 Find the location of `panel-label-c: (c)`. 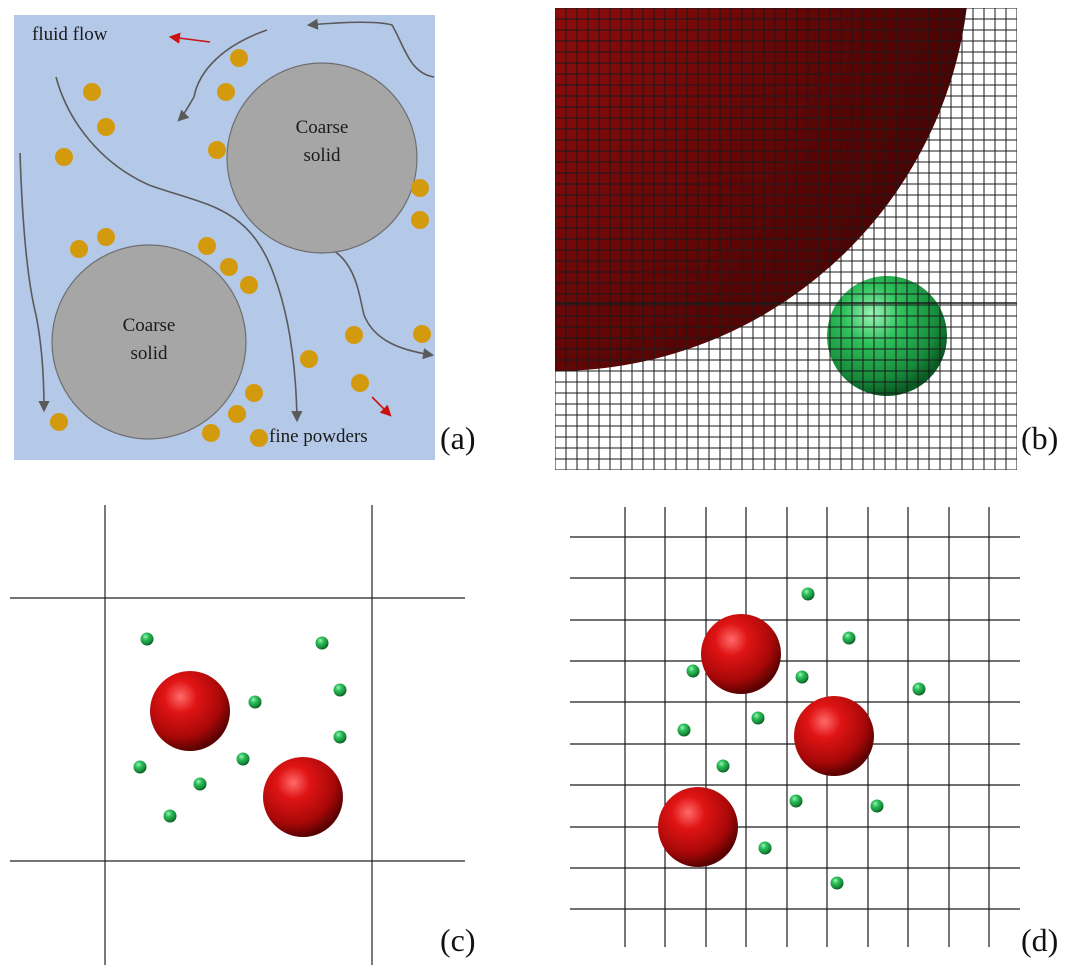

panel-label-c: (c) is located at coordinates (458, 940).